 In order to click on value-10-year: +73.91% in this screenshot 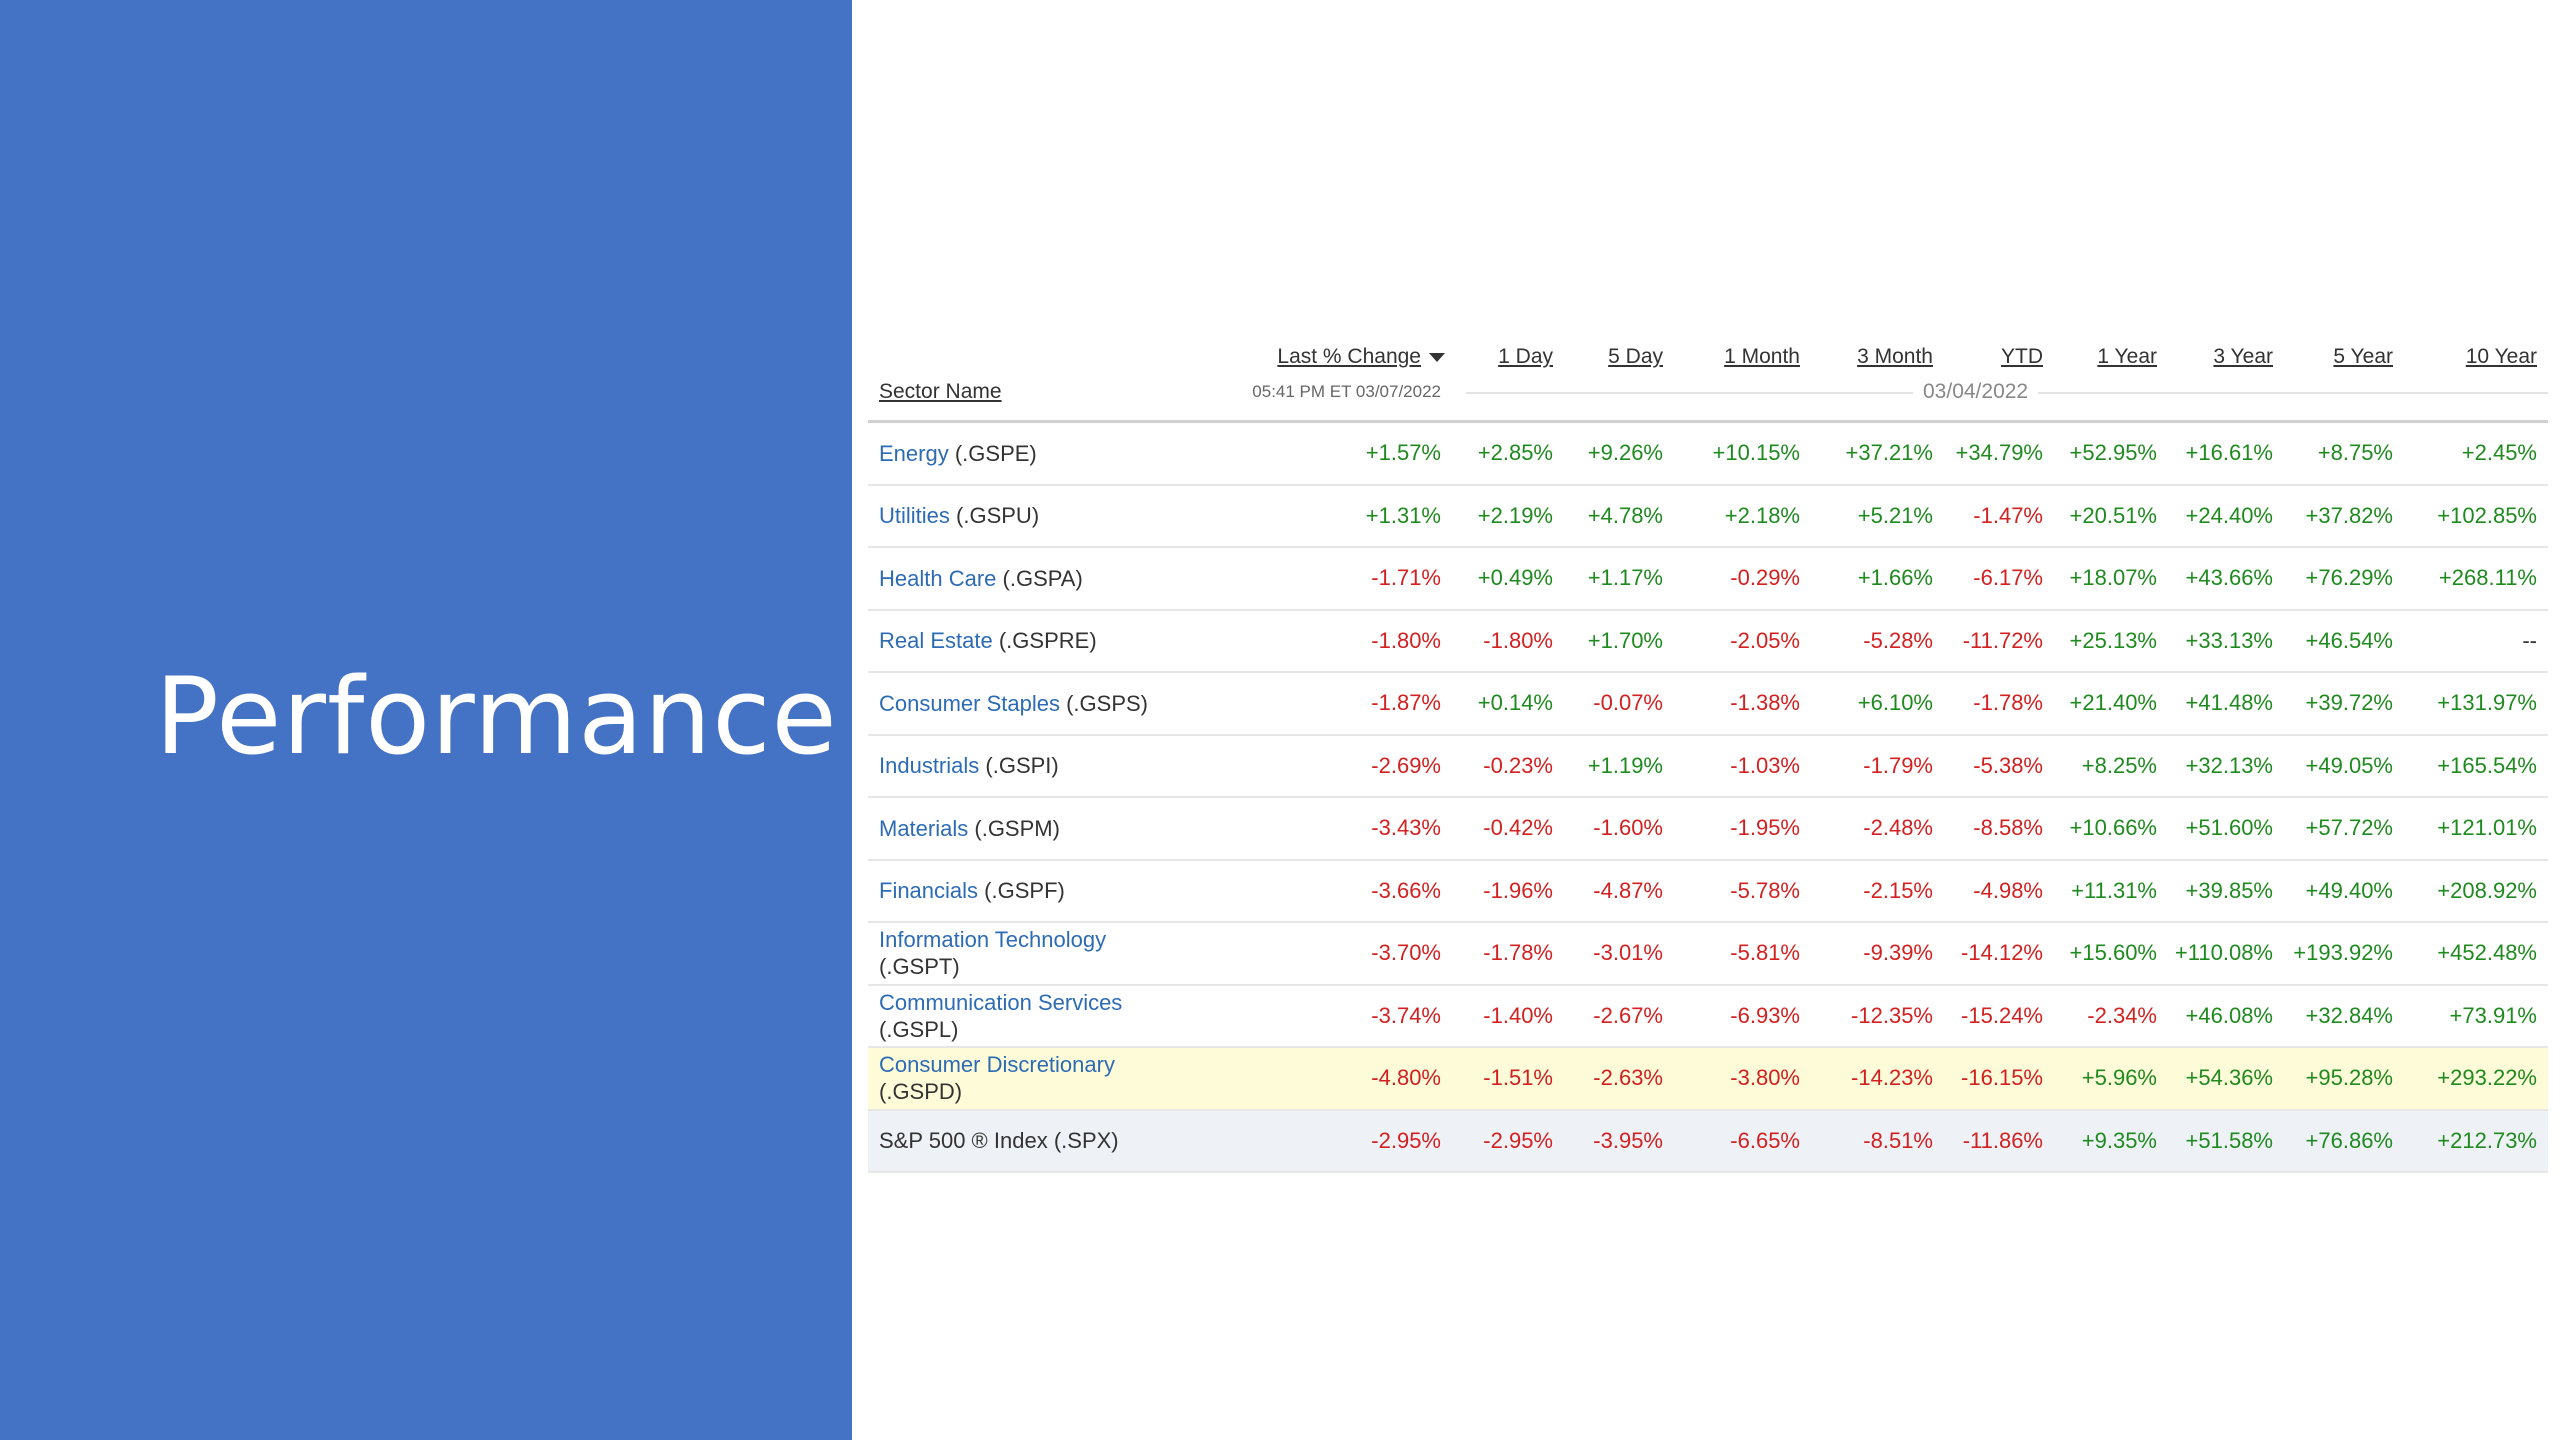, I will do `click(2493, 1015)`.